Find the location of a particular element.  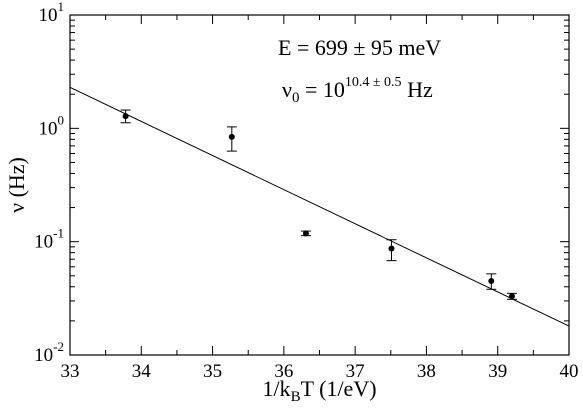

y-axis-label: ν (Hz) is located at coordinates (16, 185).